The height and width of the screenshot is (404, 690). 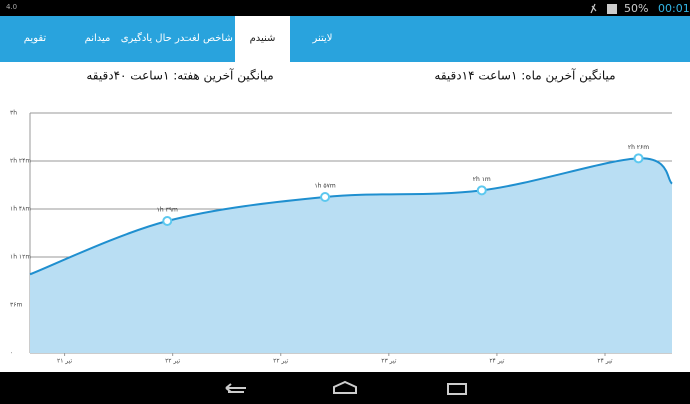 What do you see at coordinates (11, 353) in the screenshot?
I see `y-tick-label: ۰` at bounding box center [11, 353].